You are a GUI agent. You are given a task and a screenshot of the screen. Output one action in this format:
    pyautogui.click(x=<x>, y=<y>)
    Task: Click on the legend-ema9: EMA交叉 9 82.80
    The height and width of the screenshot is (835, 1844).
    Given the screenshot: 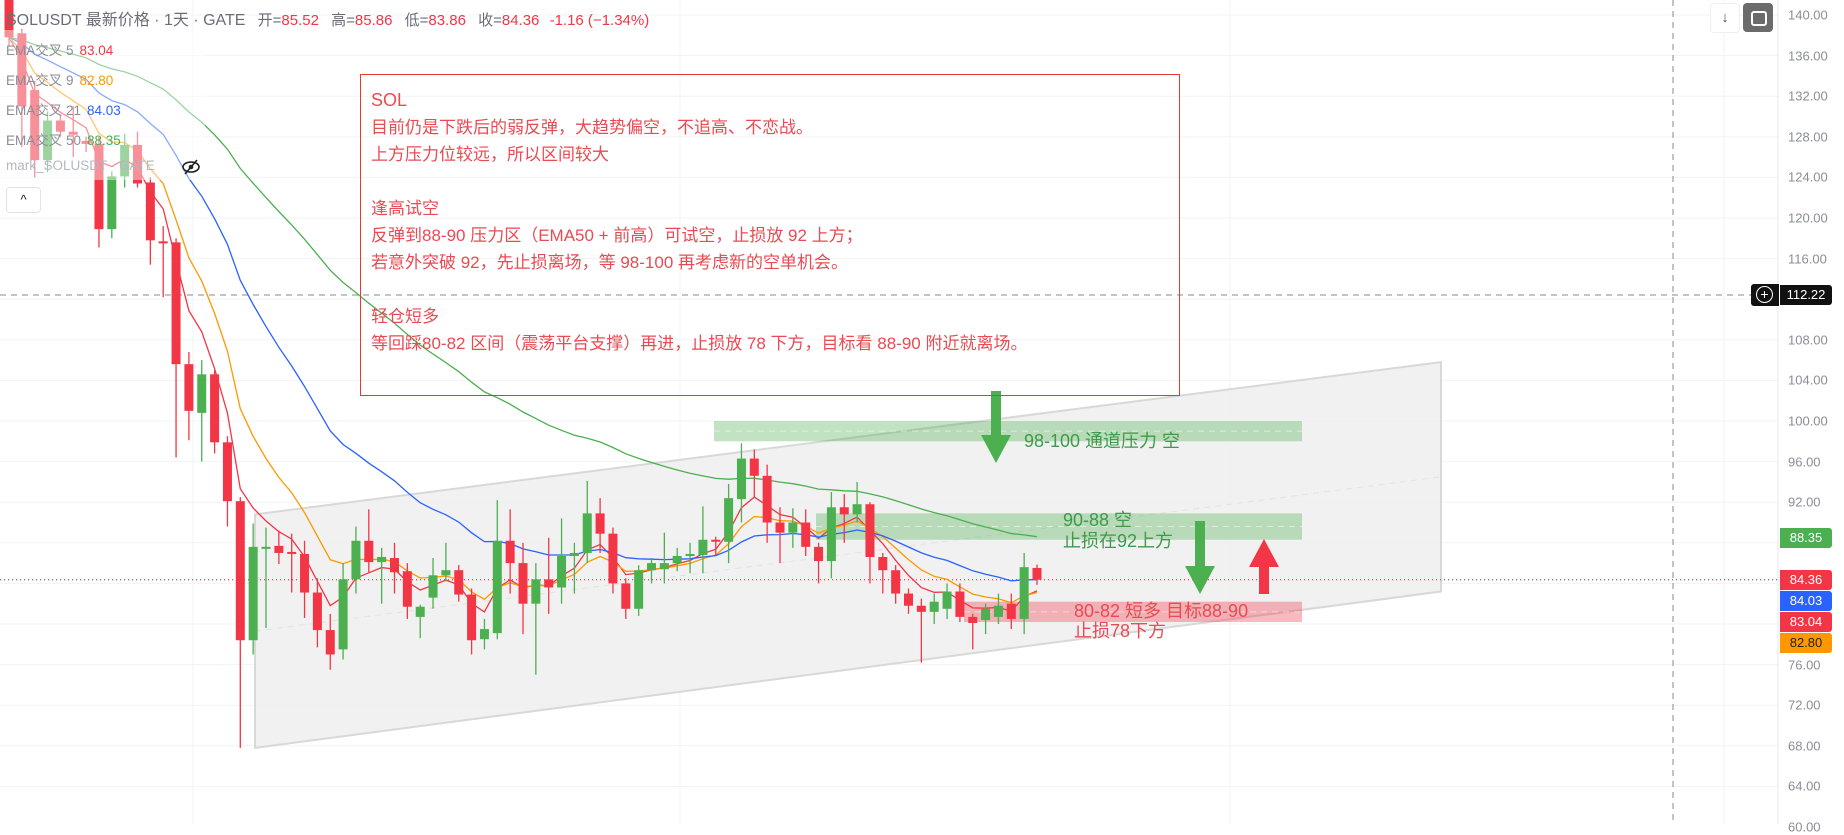 What is the action you would take?
    pyautogui.click(x=59, y=79)
    